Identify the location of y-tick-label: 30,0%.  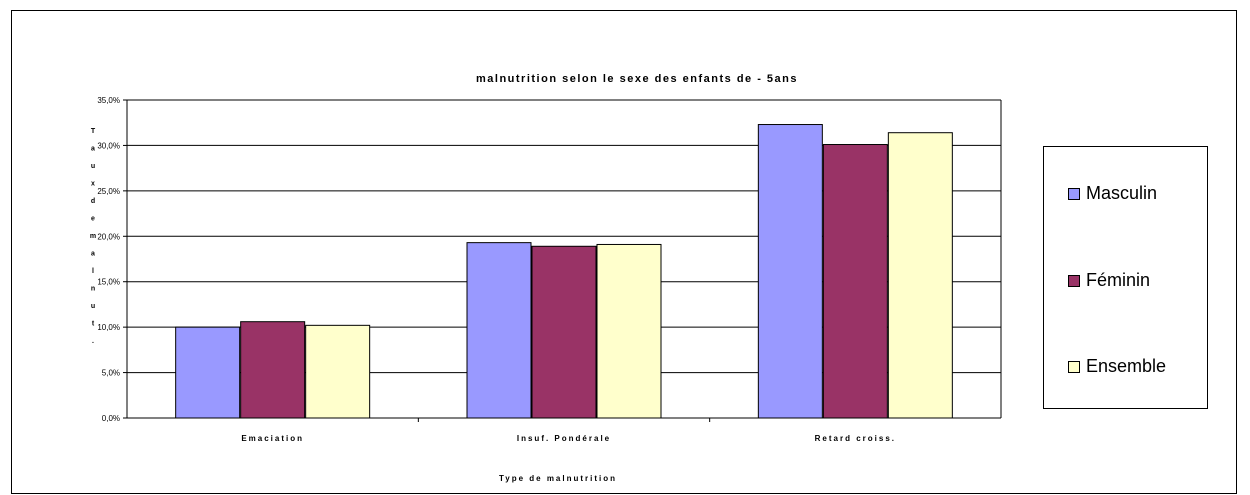
(108, 145).